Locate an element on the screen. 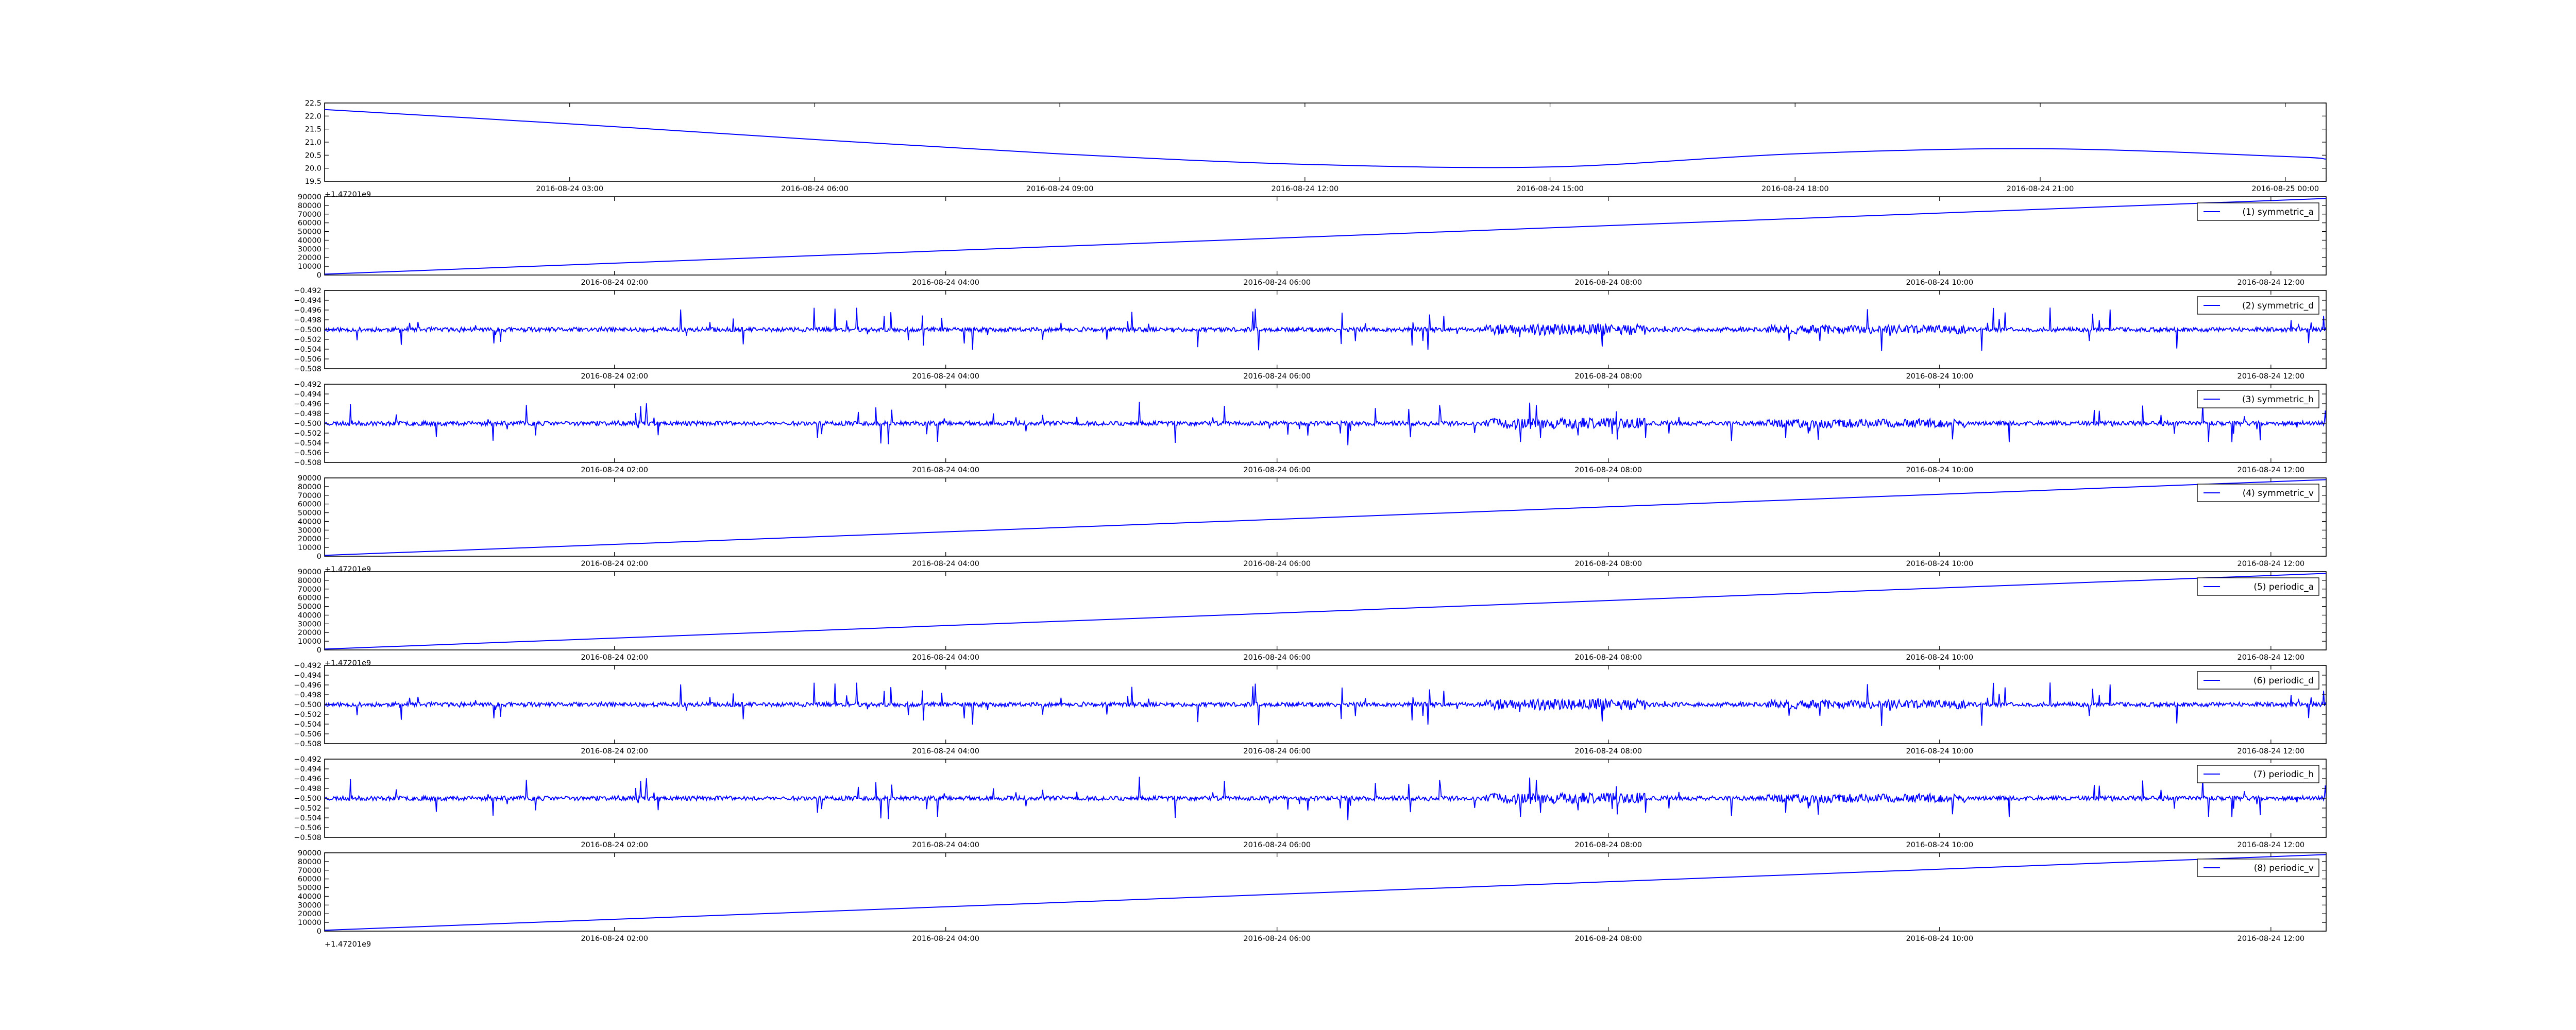  legend-label: (6) periodic_d is located at coordinates (2283, 681).